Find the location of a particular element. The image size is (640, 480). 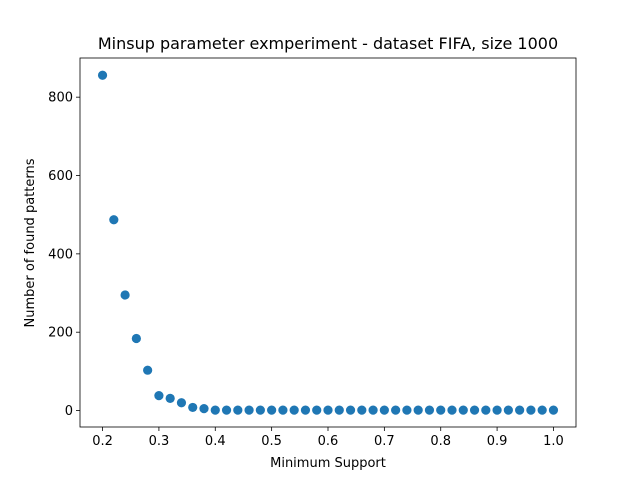

y-axis-label: Number of found patterns is located at coordinates (30, 242).